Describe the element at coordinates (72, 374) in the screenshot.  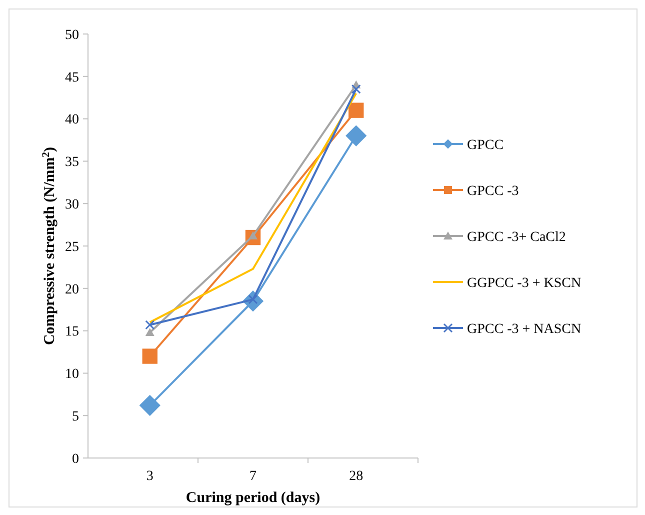
I see `y-tick-label: 10` at that location.